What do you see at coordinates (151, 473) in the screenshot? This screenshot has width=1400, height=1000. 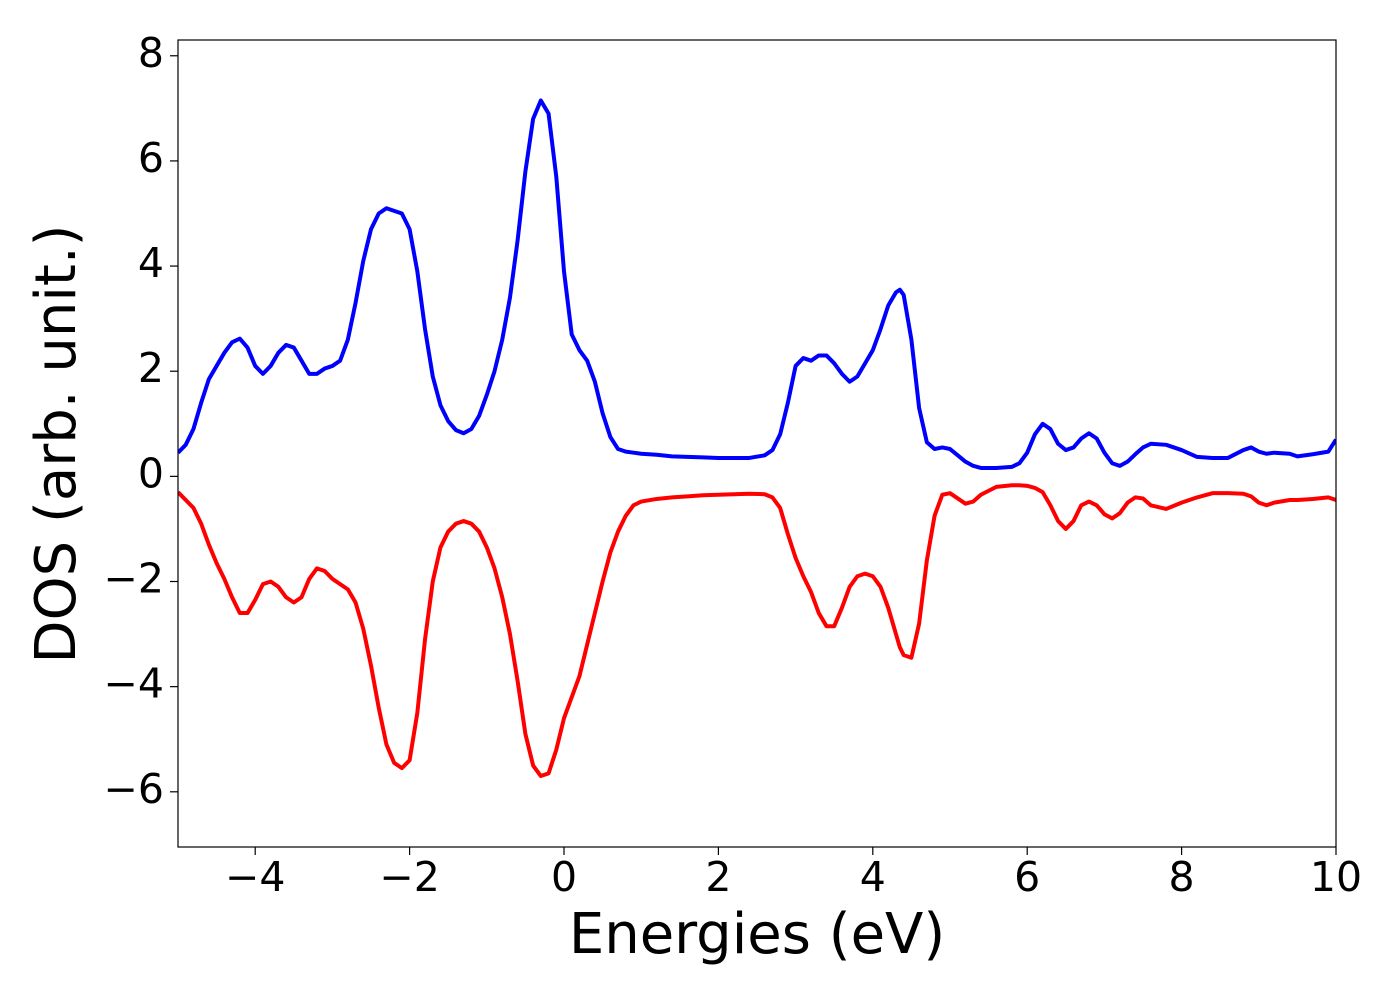 I see `y-tick-label: 0` at bounding box center [151, 473].